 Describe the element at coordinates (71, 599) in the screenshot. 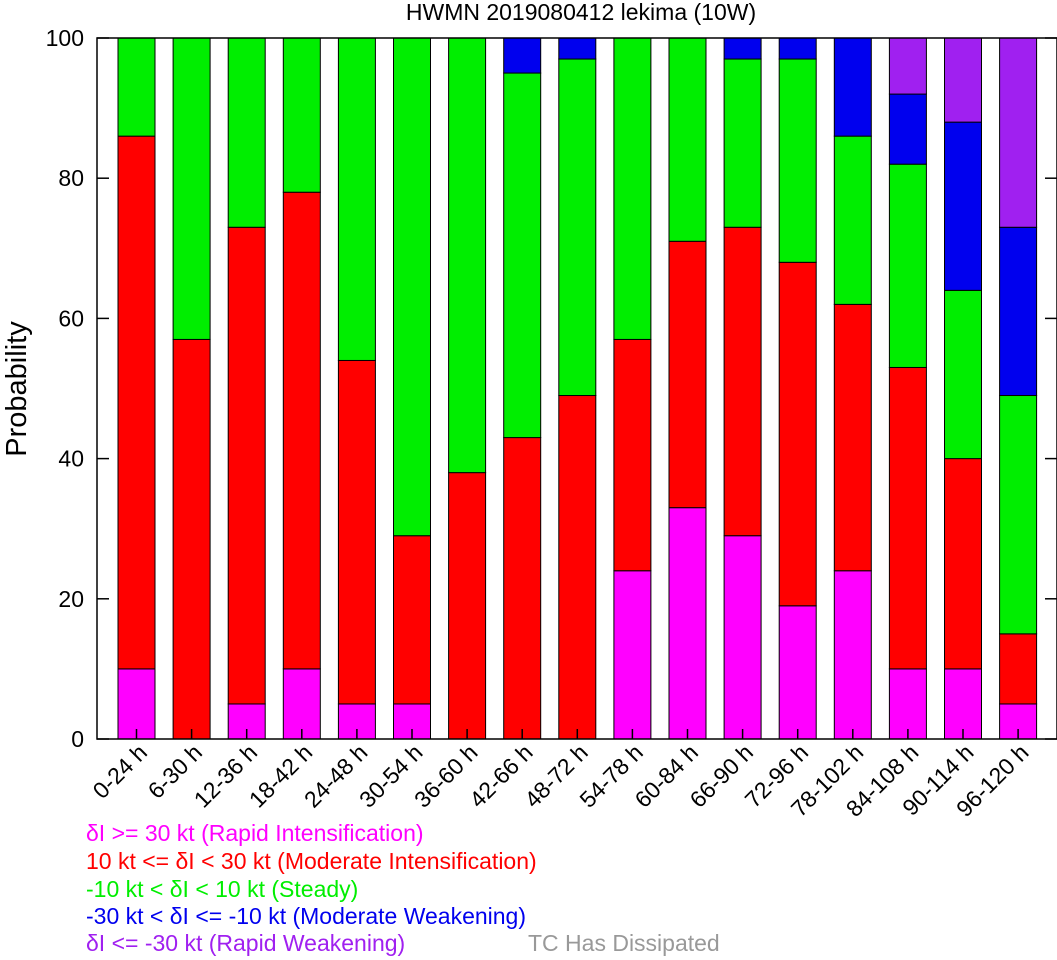

I see `y-tick-label-1: 20` at that location.